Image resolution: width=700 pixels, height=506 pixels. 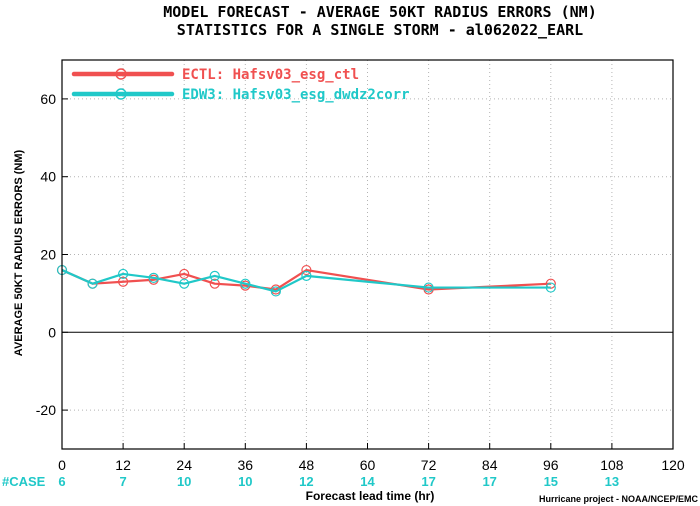 What do you see at coordinates (429, 465) in the screenshot?
I see `x-tick-label: 72` at bounding box center [429, 465].